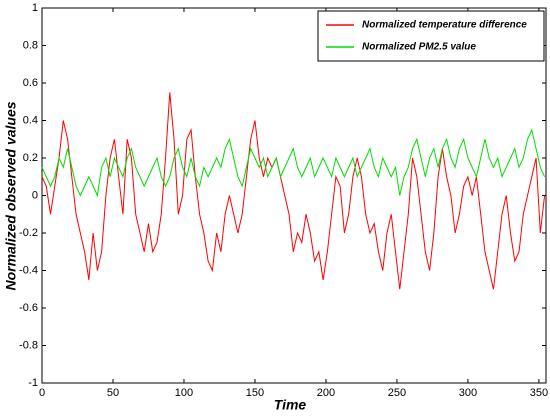 The image size is (550, 416). I want to click on y-tick-label: -0.2, so click(28, 233).